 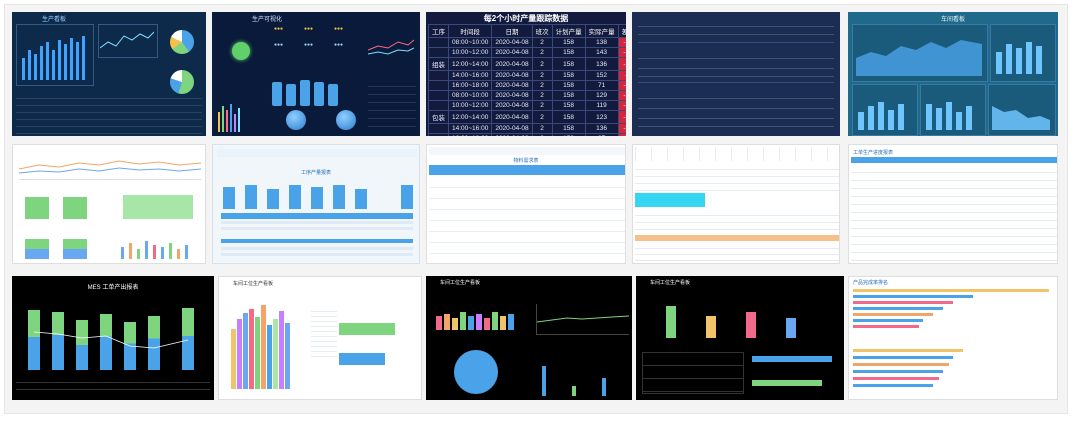 What do you see at coordinates (362, 359) in the screenshot?
I see `hbar-blue` at bounding box center [362, 359].